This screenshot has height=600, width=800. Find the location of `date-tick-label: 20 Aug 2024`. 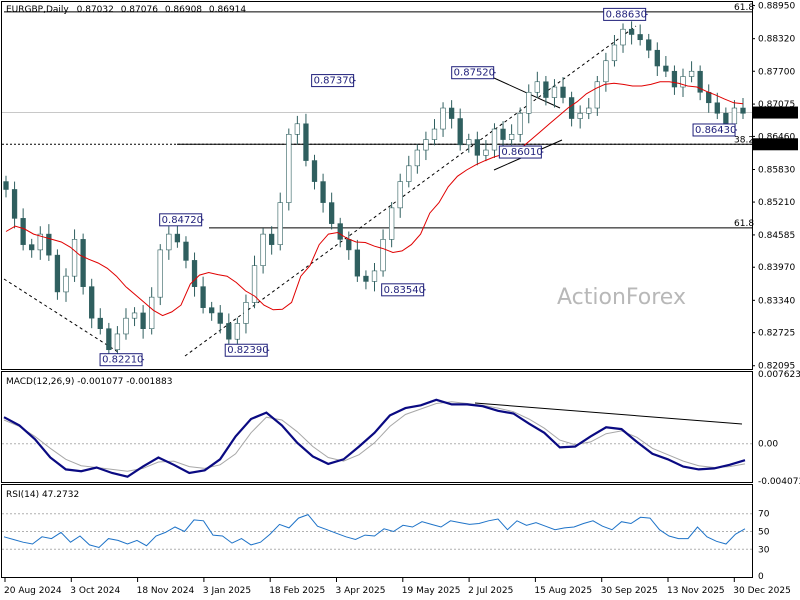

date-tick-label: 20 Aug 2024 is located at coordinates (33, 591).